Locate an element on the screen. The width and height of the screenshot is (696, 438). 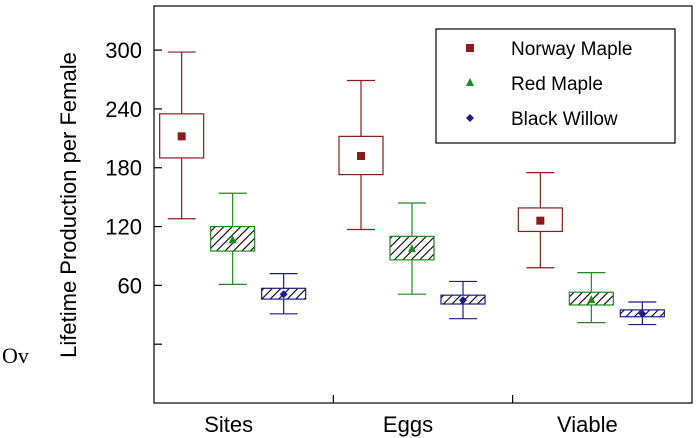
x-tick-label: Eggs is located at coordinates (408, 424).